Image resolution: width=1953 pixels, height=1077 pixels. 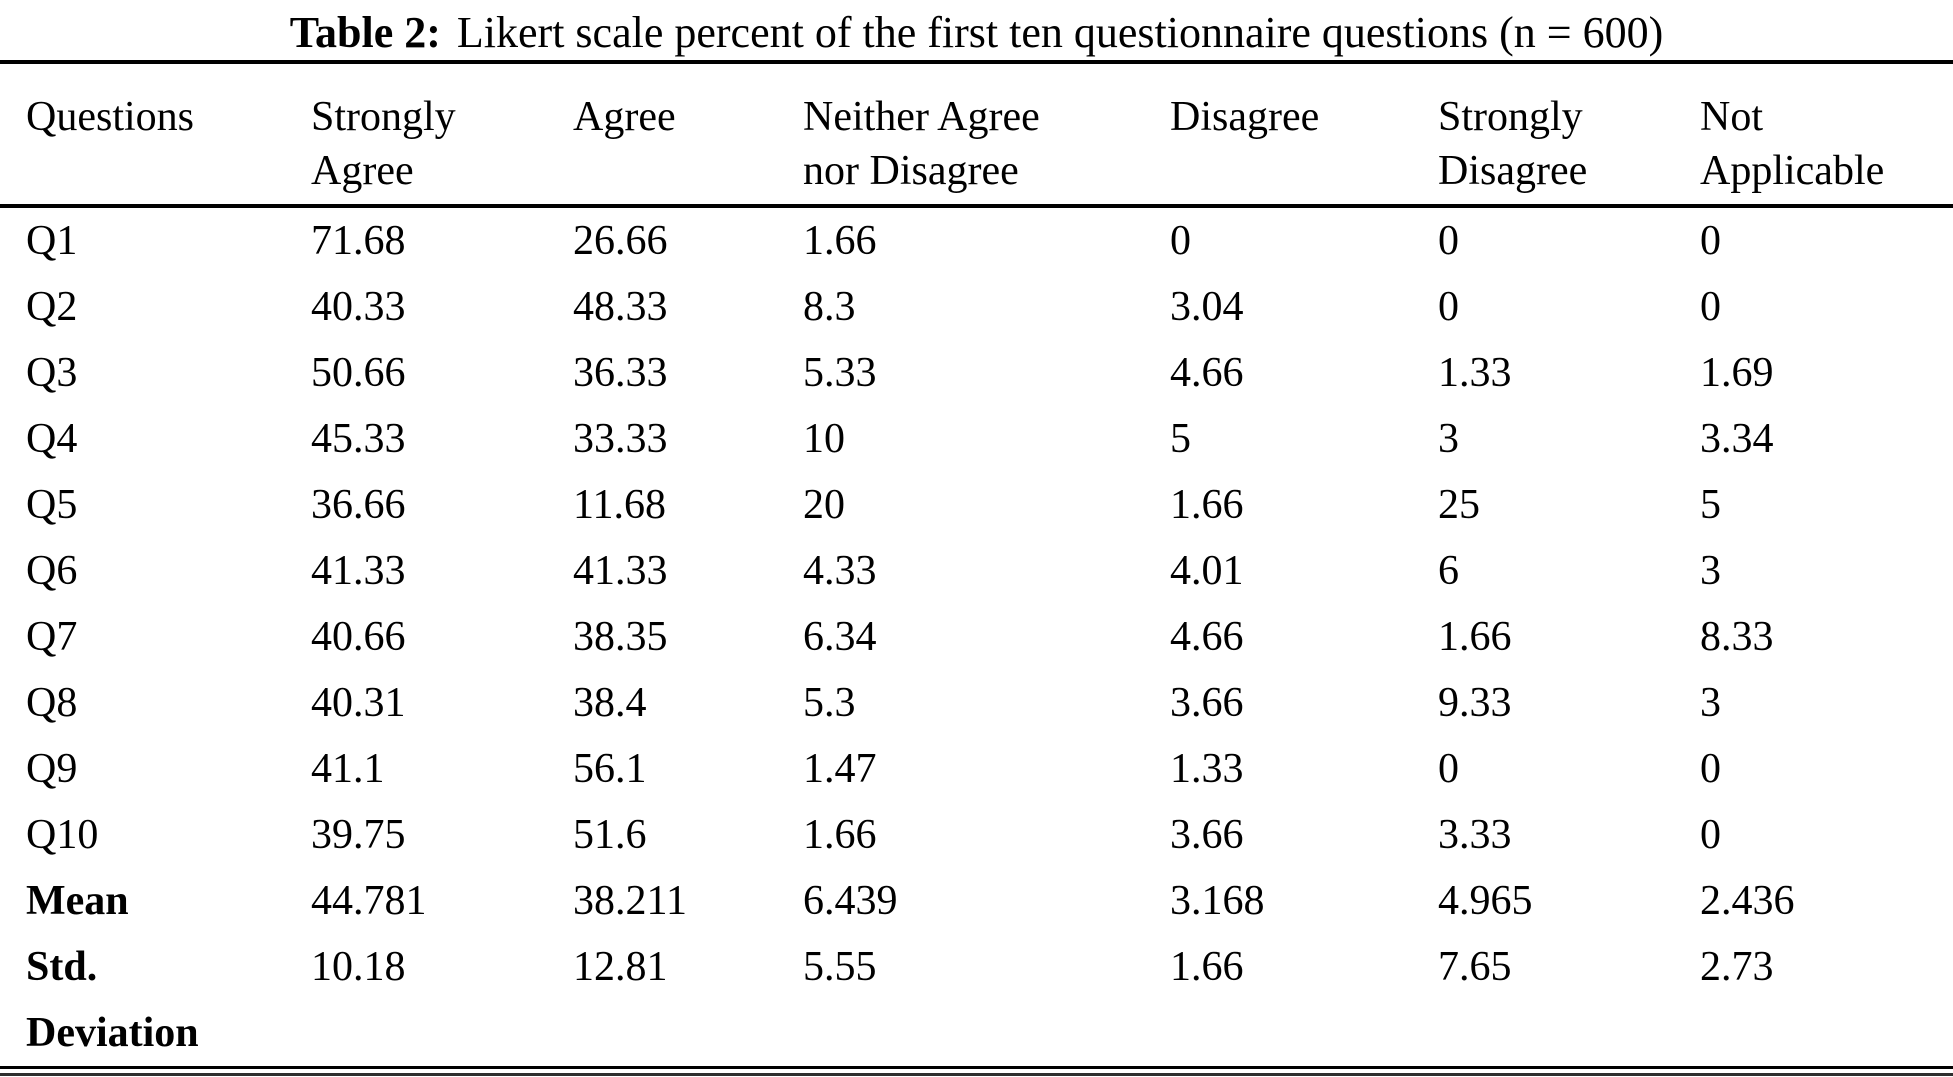 I want to click on percent-cell: 40.31, so click(x=358, y=703).